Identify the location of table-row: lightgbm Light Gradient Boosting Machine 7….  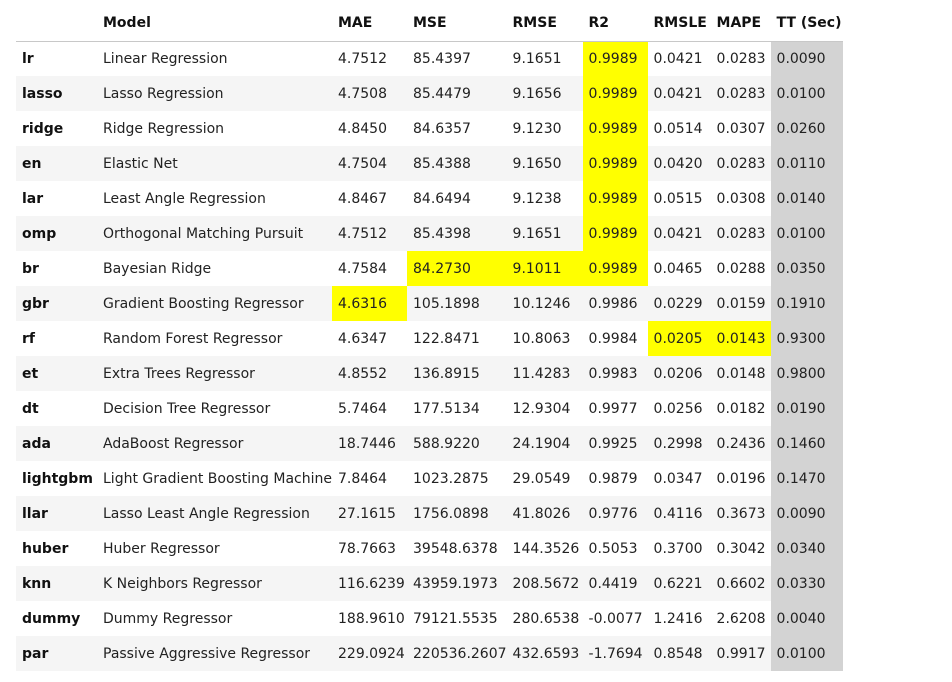
(429, 478).